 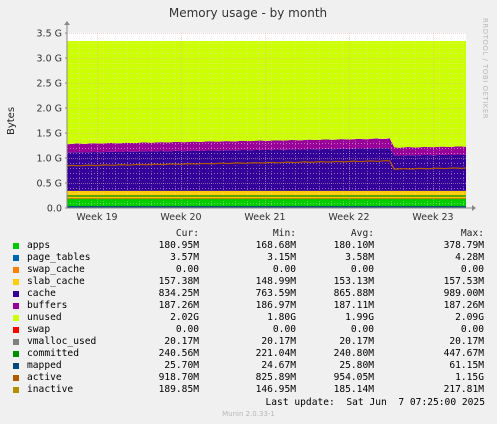 I want to click on legend-min: 148.99M, so click(x=275, y=281).